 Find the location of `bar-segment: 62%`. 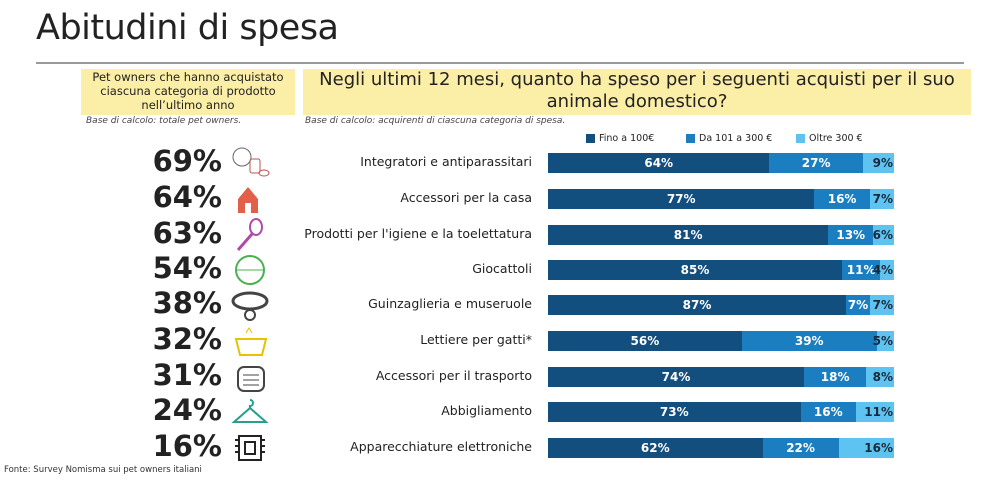

bar-segment: 62% is located at coordinates (655, 448).